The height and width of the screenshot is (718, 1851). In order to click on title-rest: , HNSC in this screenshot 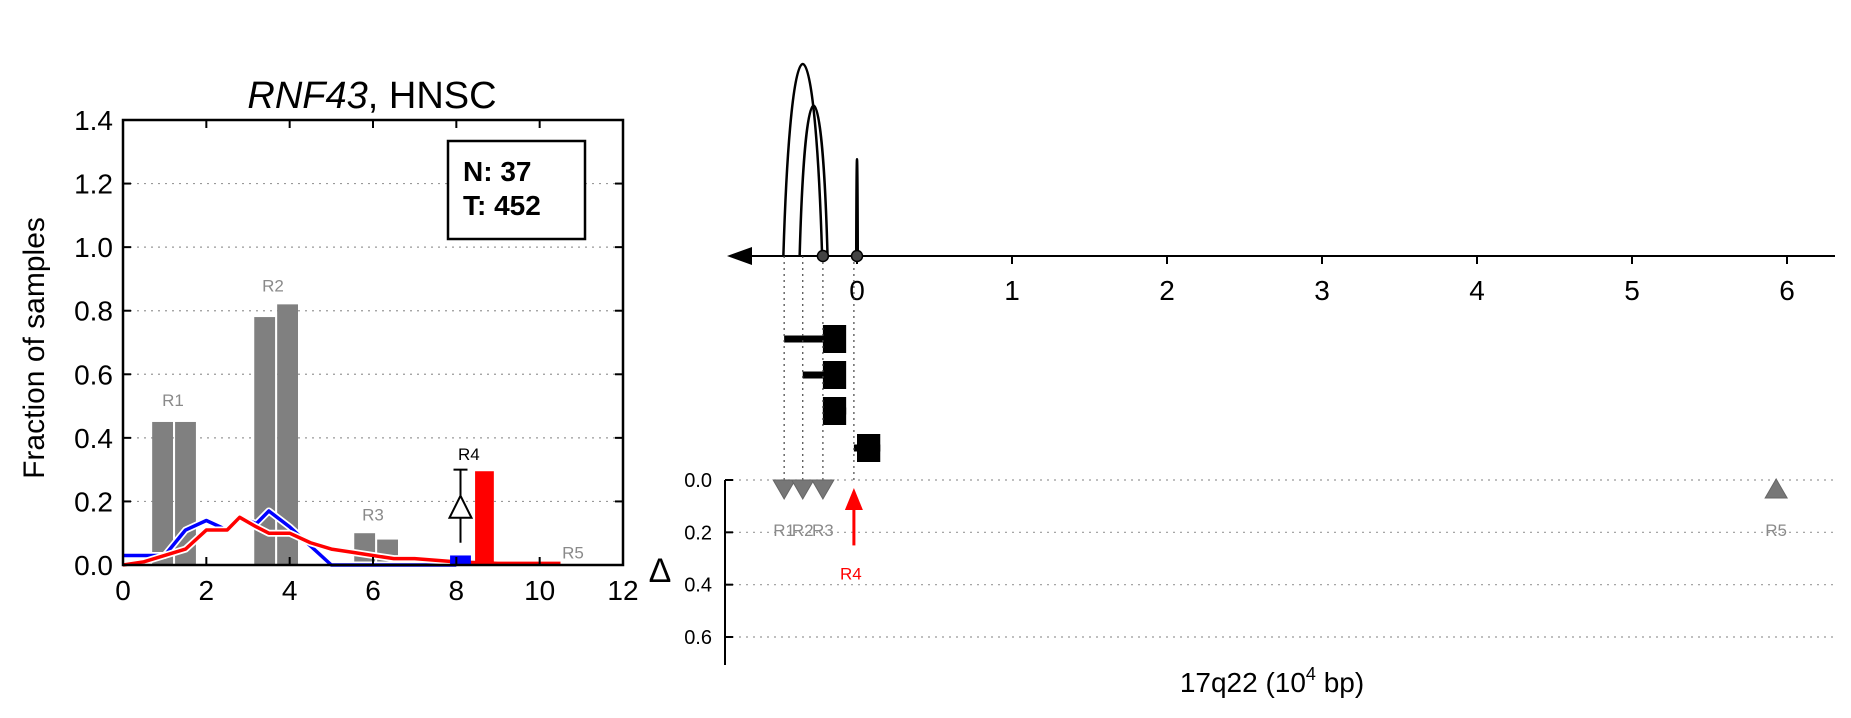, I will do `click(432, 96)`.